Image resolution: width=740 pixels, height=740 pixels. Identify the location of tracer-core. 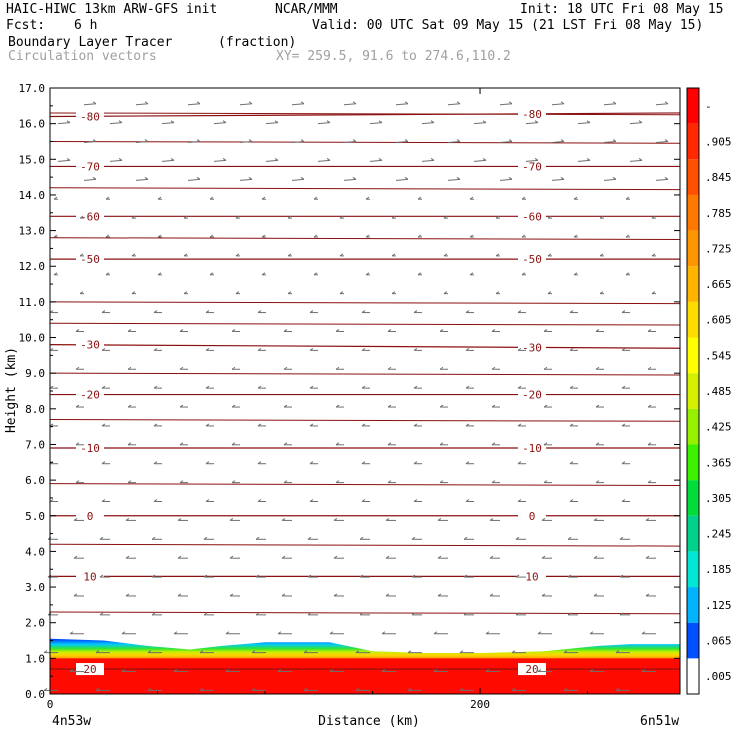
(365, 676).